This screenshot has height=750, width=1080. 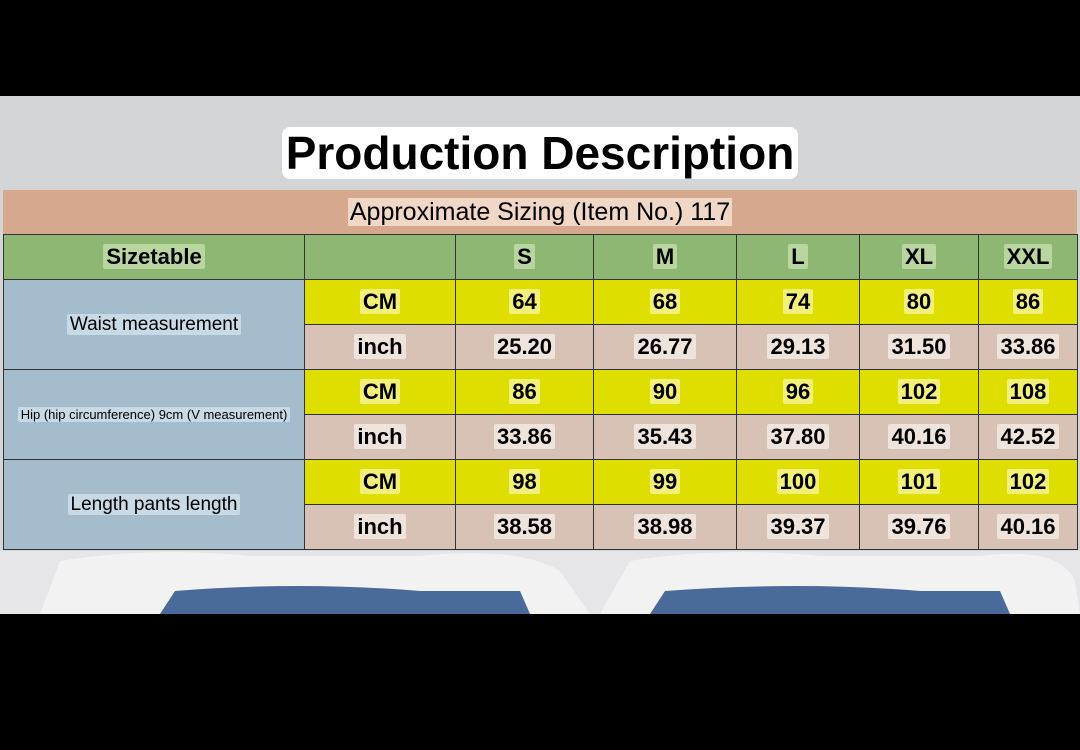 I want to click on size-value: 39.76, so click(x=919, y=527).